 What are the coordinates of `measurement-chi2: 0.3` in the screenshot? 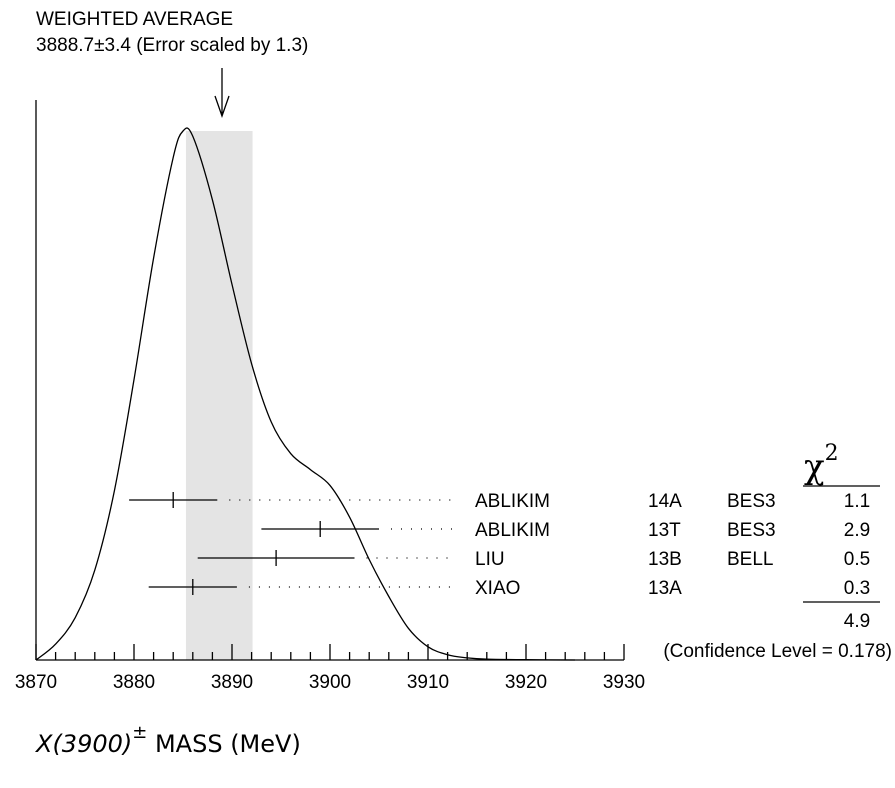 It's located at (857, 588).